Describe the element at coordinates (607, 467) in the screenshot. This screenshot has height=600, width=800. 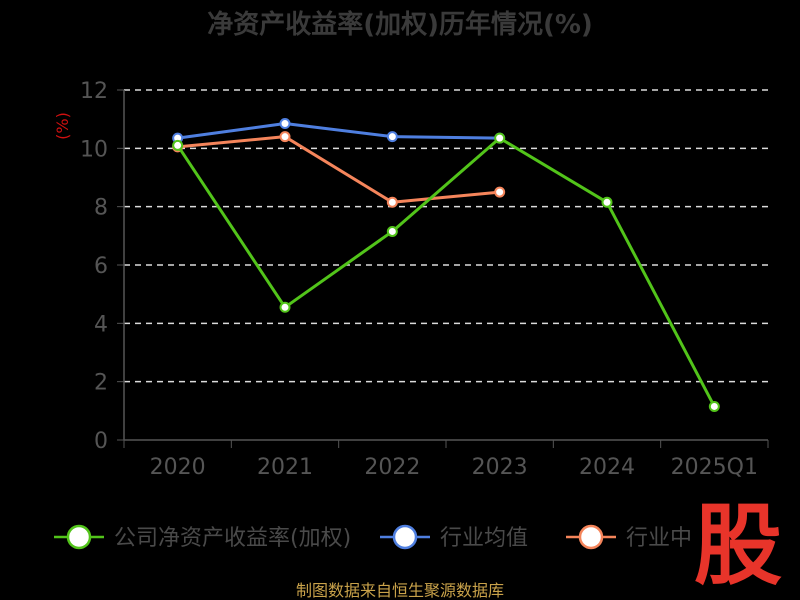
I see `x-tick-label: 2024` at that location.